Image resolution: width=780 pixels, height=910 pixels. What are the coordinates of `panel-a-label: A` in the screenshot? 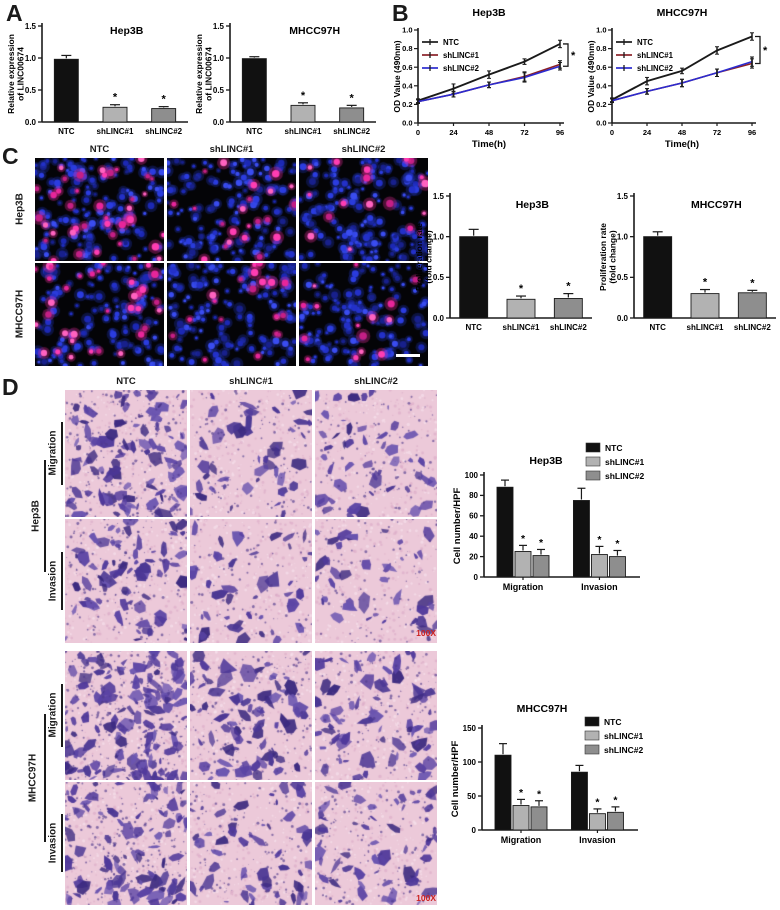 It's located at (14, 13).